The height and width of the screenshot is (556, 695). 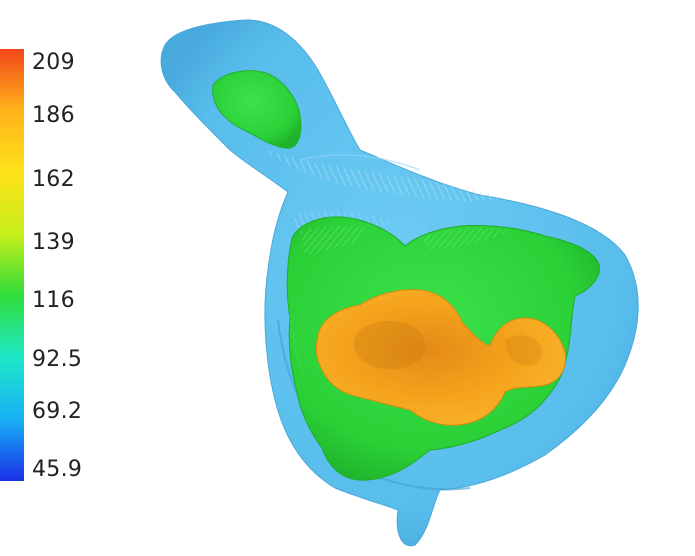 I want to click on isosurface-inner, so click(x=441, y=357).